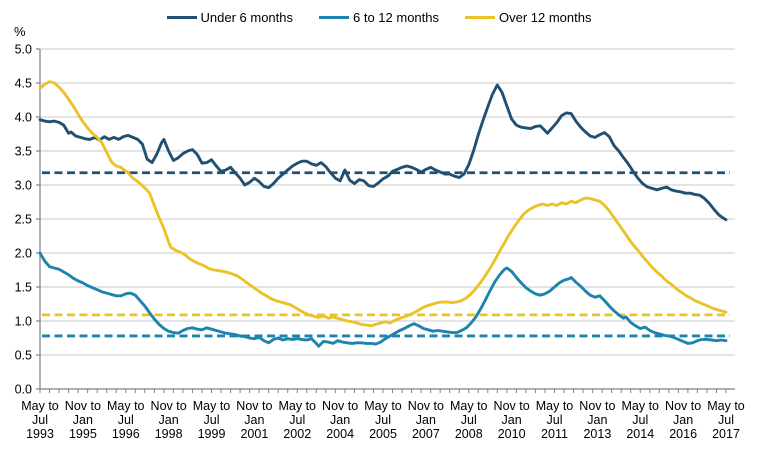 This screenshot has height=455, width=758. Describe the element at coordinates (20, 31) in the screenshot. I see `y-axis-unit-label: %` at that location.